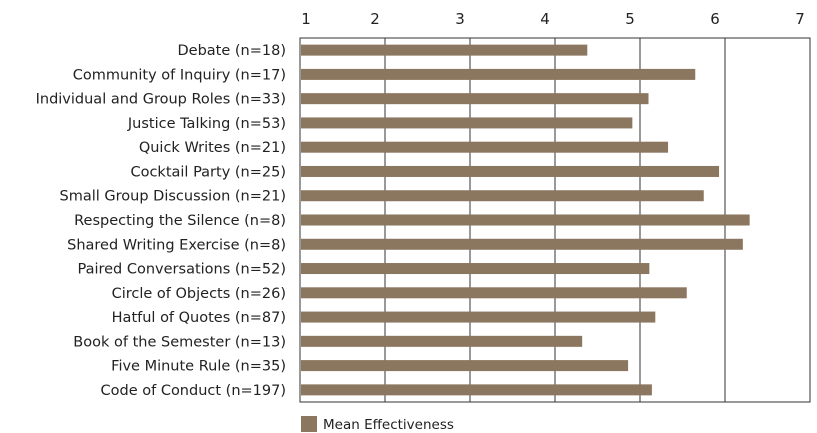  What do you see at coordinates (173, 197) in the screenshot?
I see `category-label: Small Group Discussion (n=21)` at bounding box center [173, 197].